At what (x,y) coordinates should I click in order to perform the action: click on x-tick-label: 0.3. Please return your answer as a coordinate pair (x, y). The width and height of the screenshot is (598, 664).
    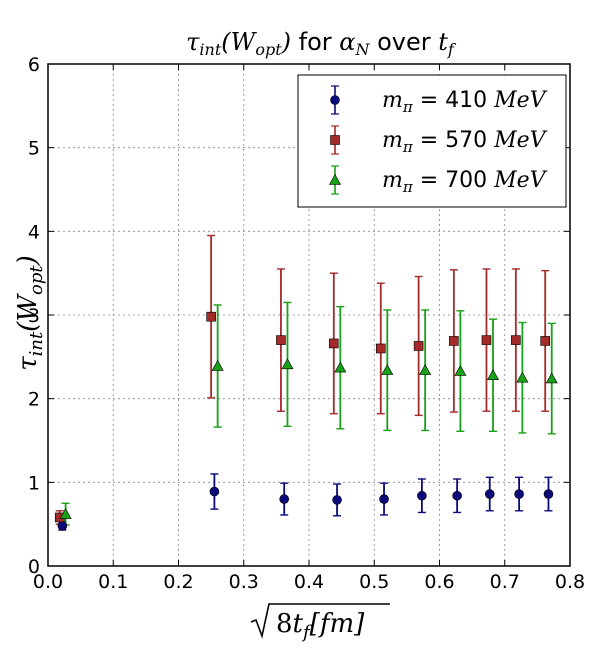
    Looking at the image, I should click on (244, 582).